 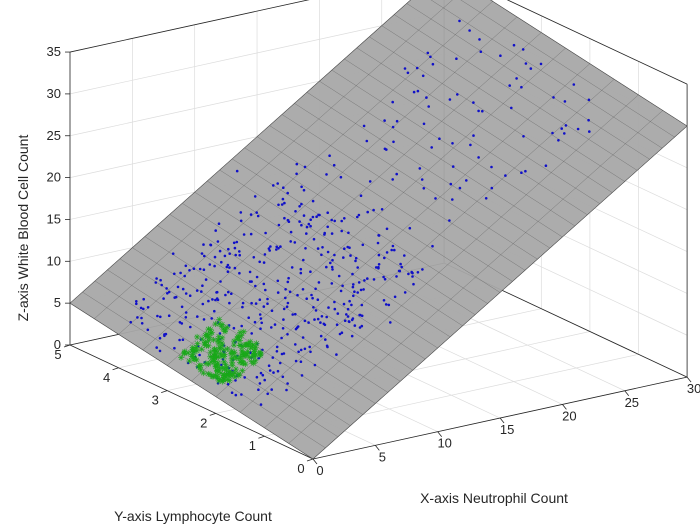 What do you see at coordinates (632, 402) in the screenshot?
I see `x-tick-label: 25` at bounding box center [632, 402].